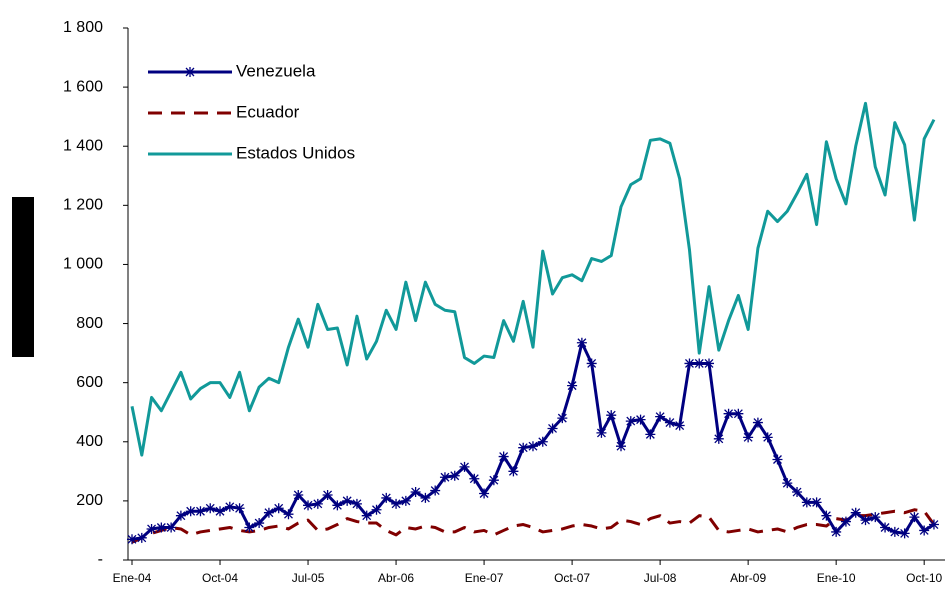 The width and height of the screenshot is (950, 590). I want to click on y-tick-label: 1 600, so click(83, 86).